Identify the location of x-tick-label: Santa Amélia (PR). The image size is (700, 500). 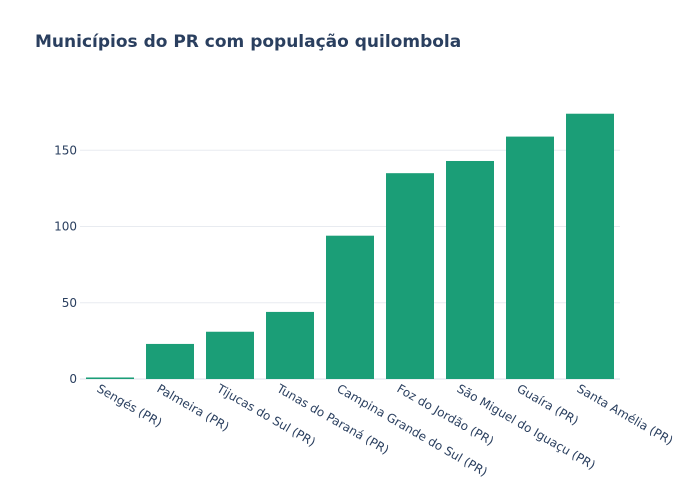
(625, 414).